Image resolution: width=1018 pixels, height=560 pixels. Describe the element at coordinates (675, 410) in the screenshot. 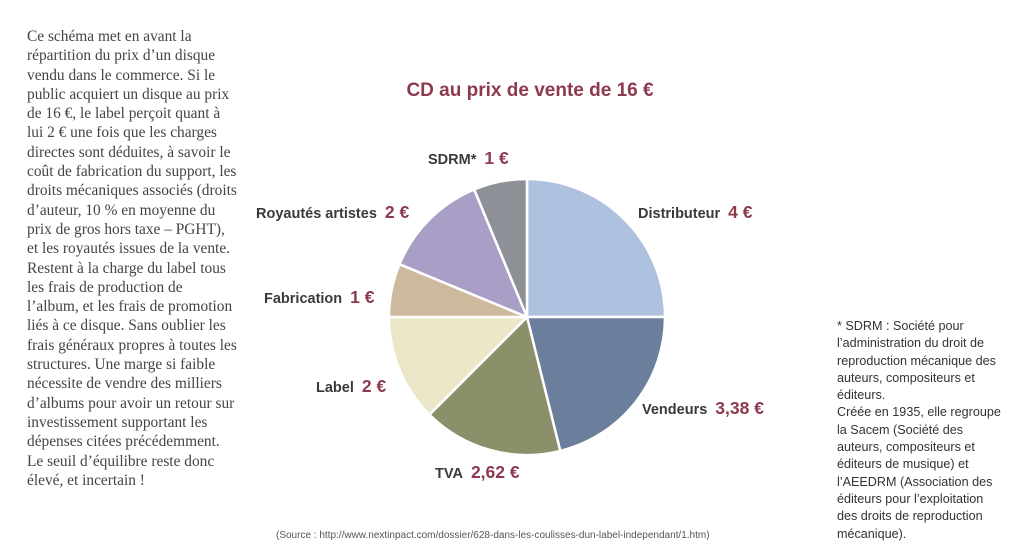

I see `label-vendeurs-name: Vendeurs` at that location.